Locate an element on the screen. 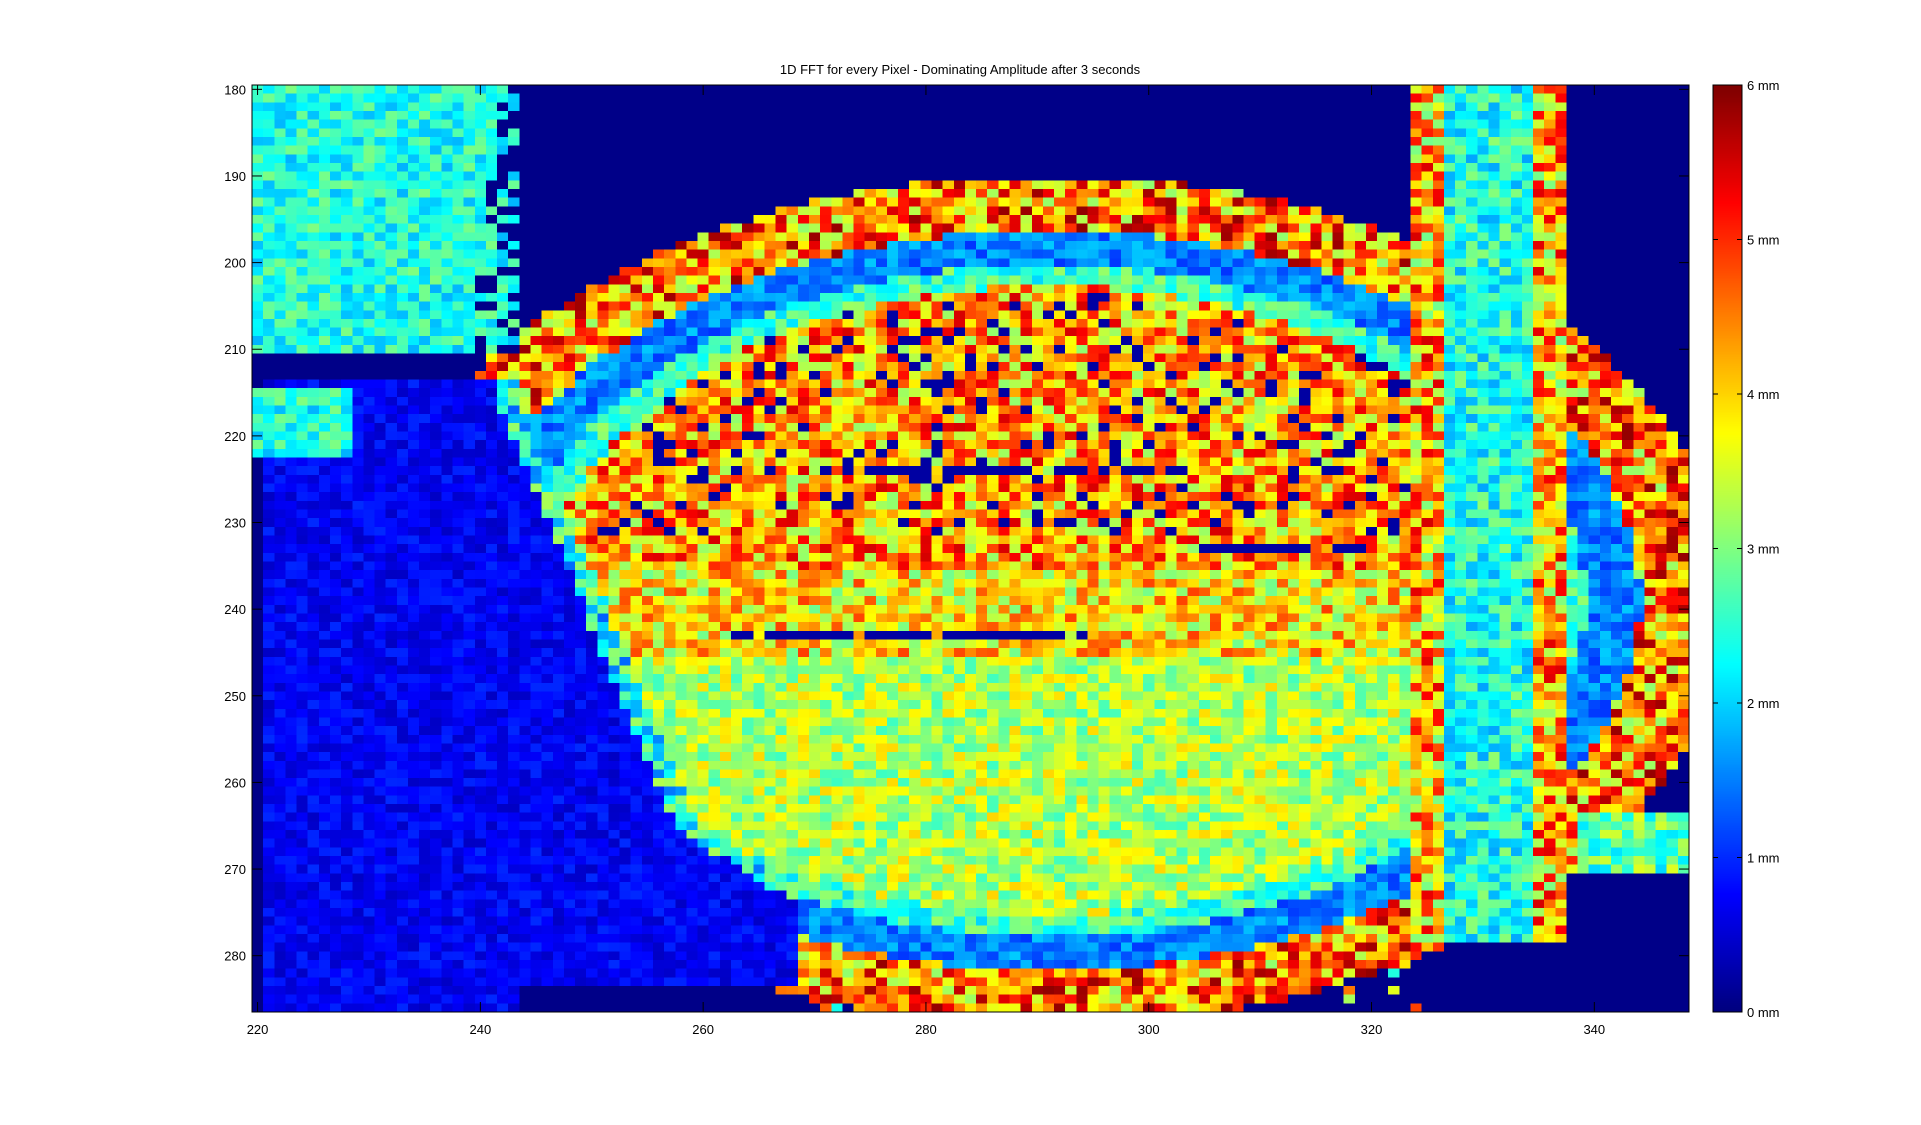 The width and height of the screenshot is (1921, 1125). colorbar-ticks: 0 mm 1 mm 2 mm 3 mm 4 mm 5 mm 6 mm is located at coordinates (1746, 549).